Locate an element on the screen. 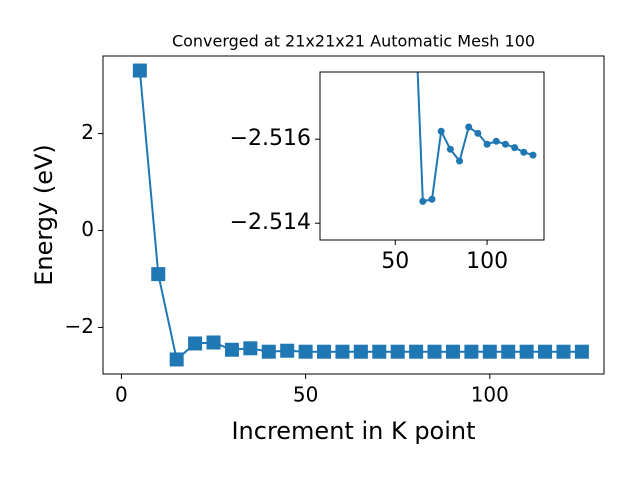 The image size is (640, 480). axes-background is located at coordinates (432, 156).